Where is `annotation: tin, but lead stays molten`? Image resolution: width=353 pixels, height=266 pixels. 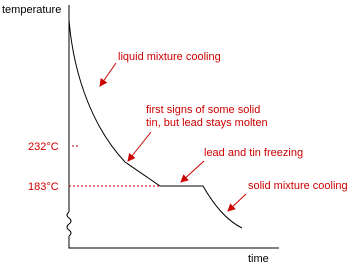
annotation: tin, but lead stays molten is located at coordinates (207, 123).